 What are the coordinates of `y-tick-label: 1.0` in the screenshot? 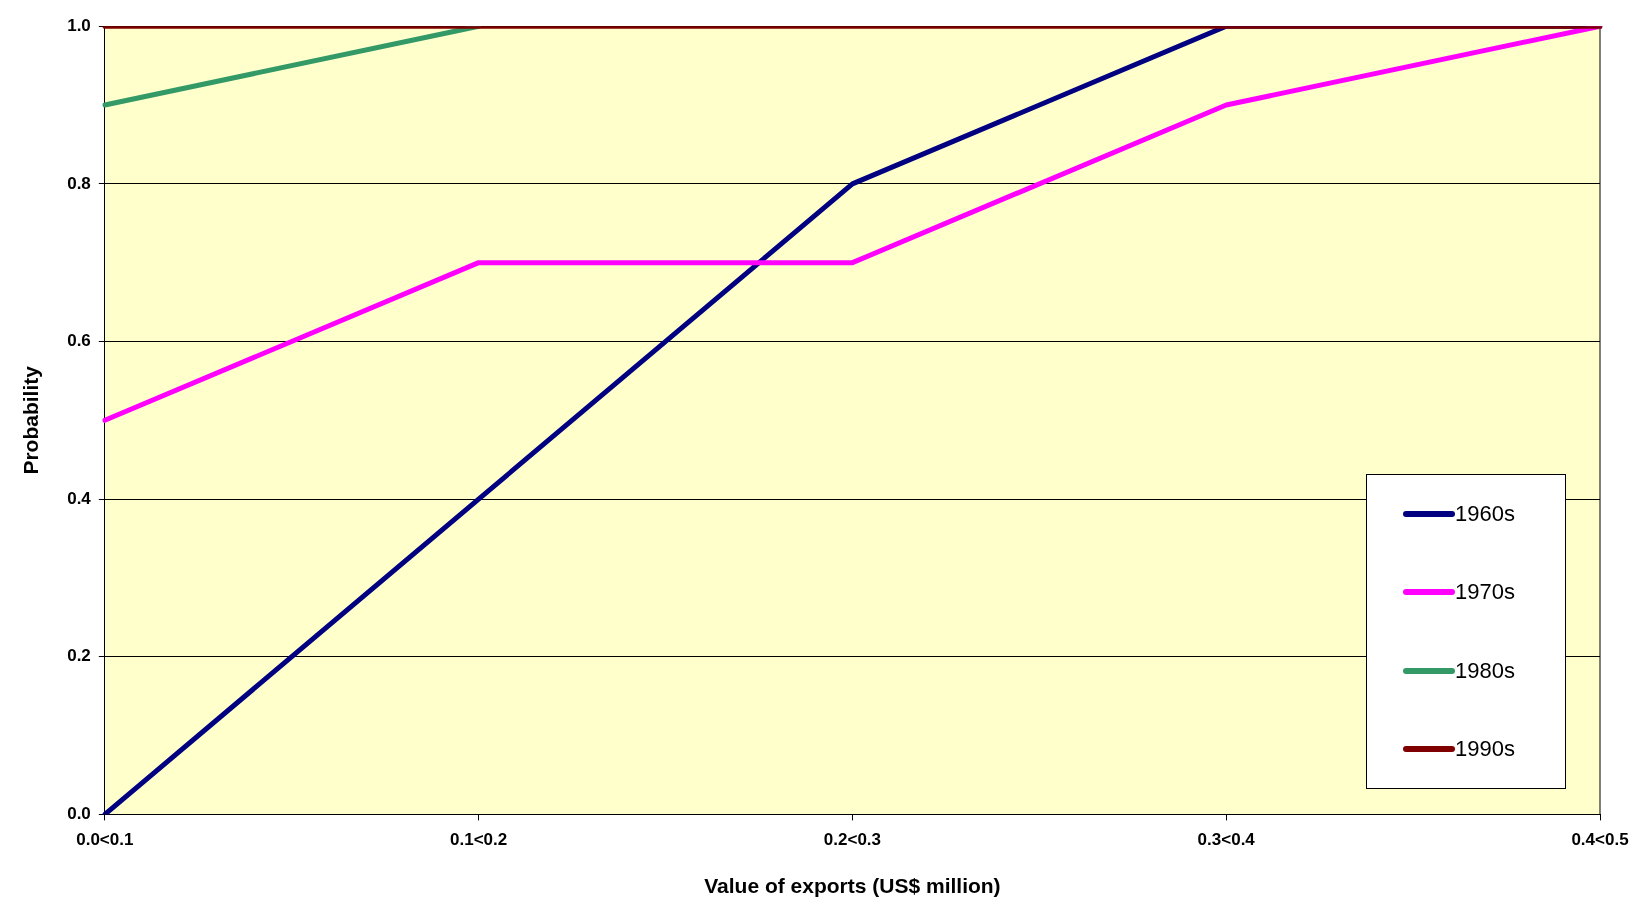 It's located at (79, 25).